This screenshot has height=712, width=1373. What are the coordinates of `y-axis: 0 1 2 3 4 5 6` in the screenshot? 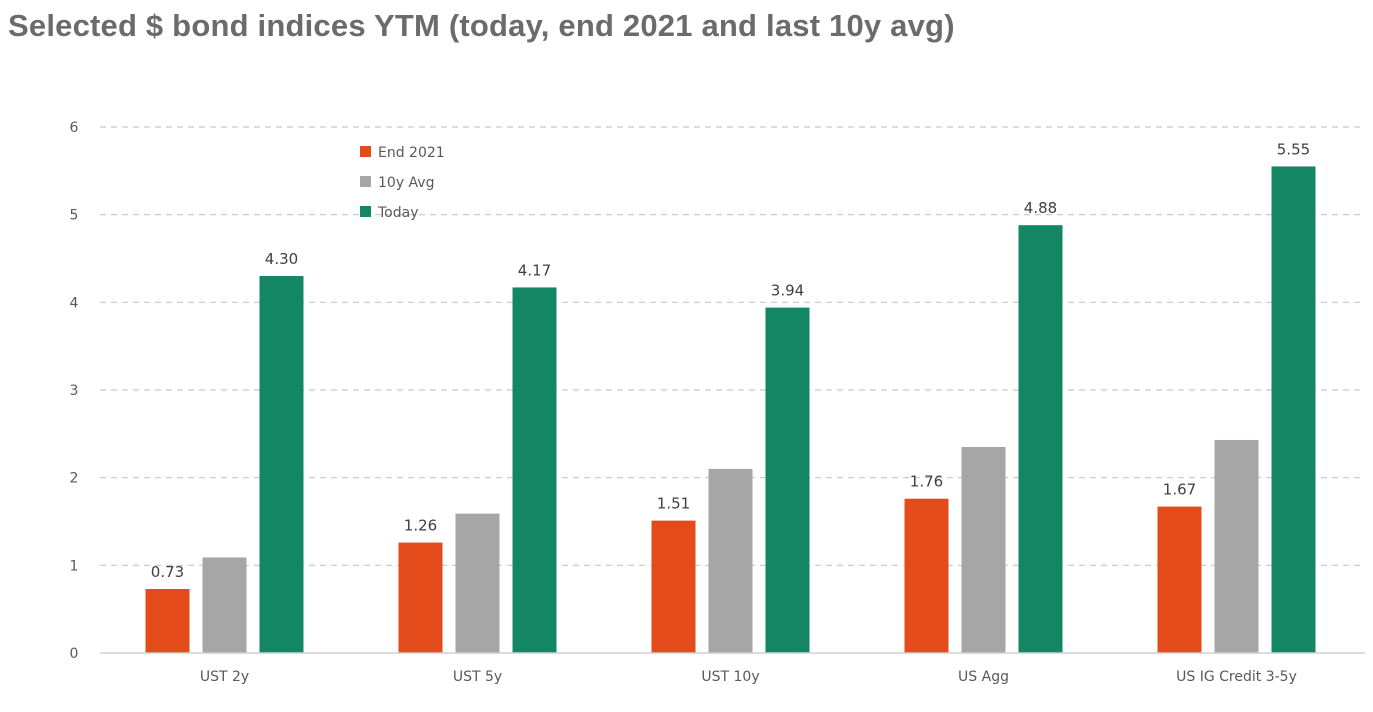 It's located at (74, 391).